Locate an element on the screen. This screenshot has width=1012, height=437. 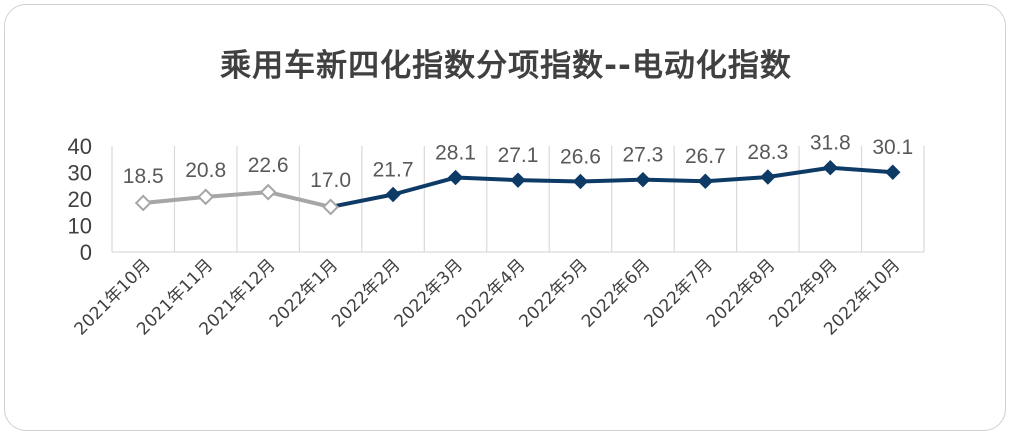
data-points is located at coordinates (517, 188).